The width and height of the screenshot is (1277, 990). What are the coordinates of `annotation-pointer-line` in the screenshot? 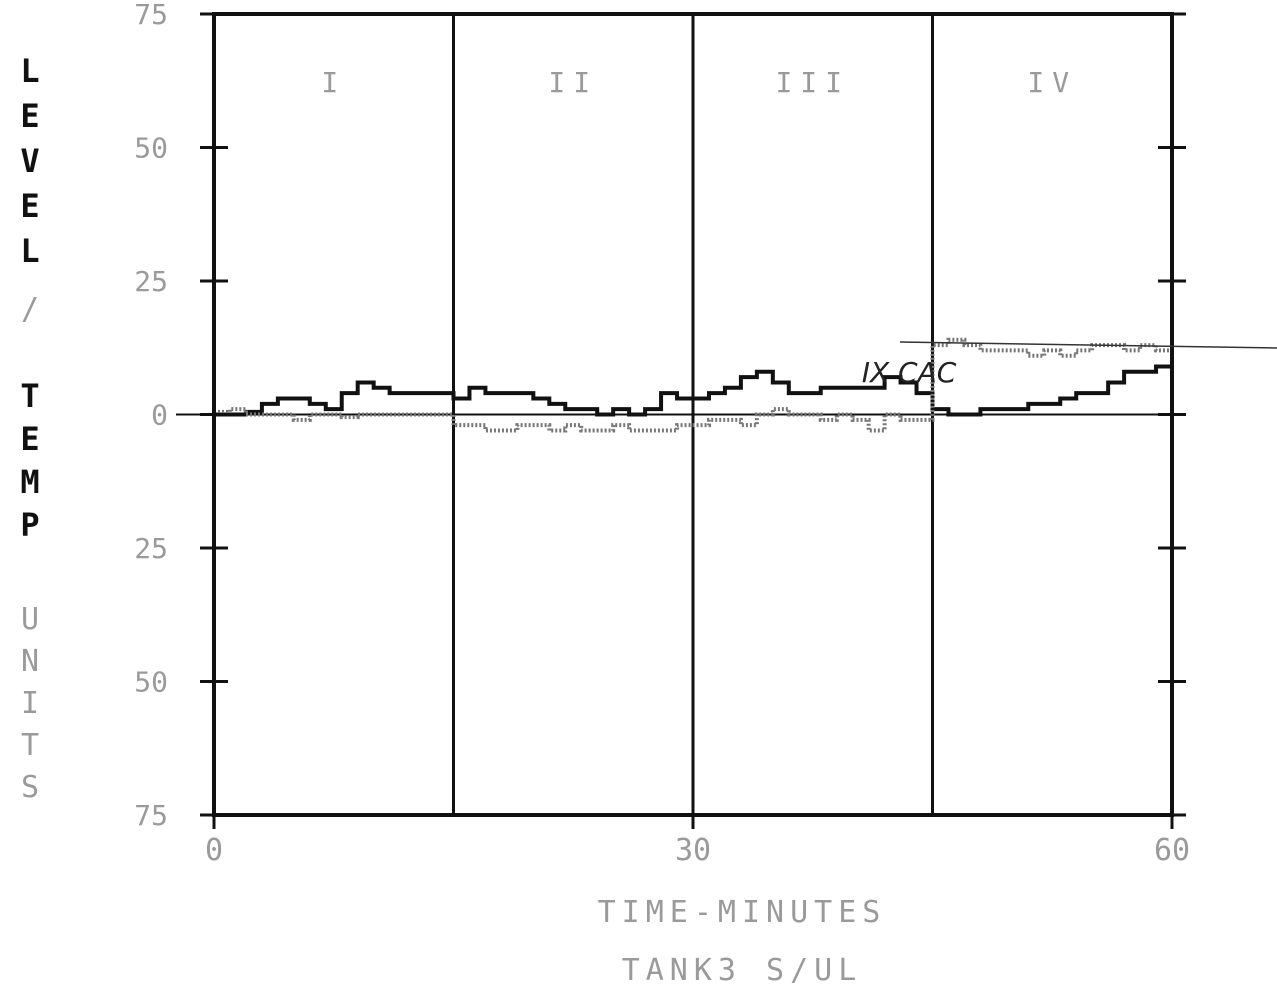 It's located at (1088, 345).